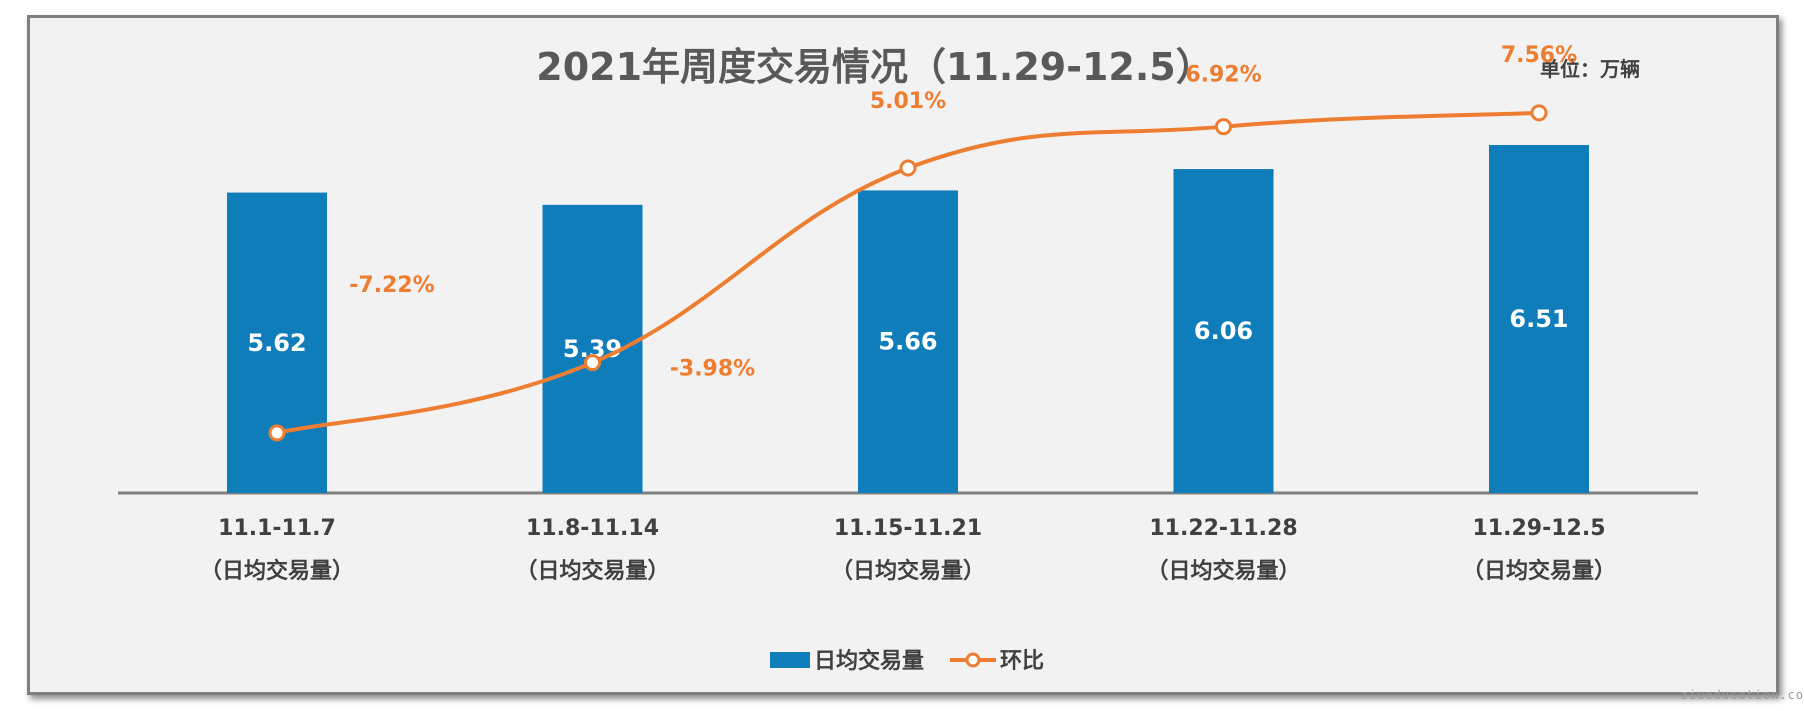 The width and height of the screenshot is (1804, 711). Describe the element at coordinates (1223, 528) in the screenshot. I see `x-tick-label: 11.22-11.28` at that location.